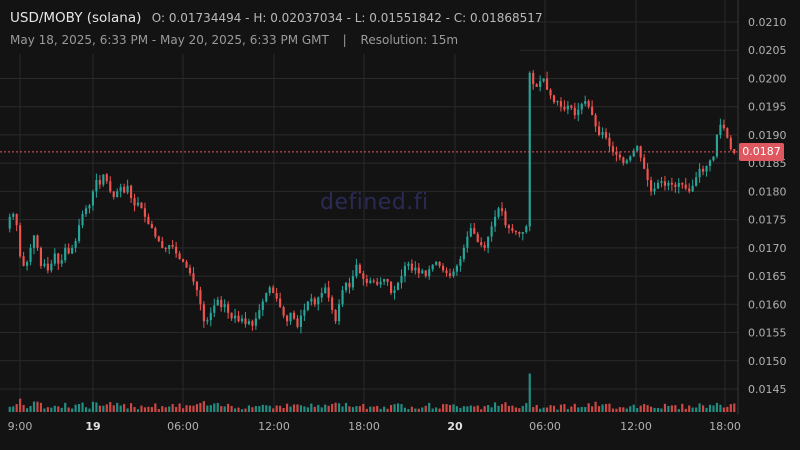 This screenshot has height=450, width=800. I want to click on open-label: O:, so click(158, 18).